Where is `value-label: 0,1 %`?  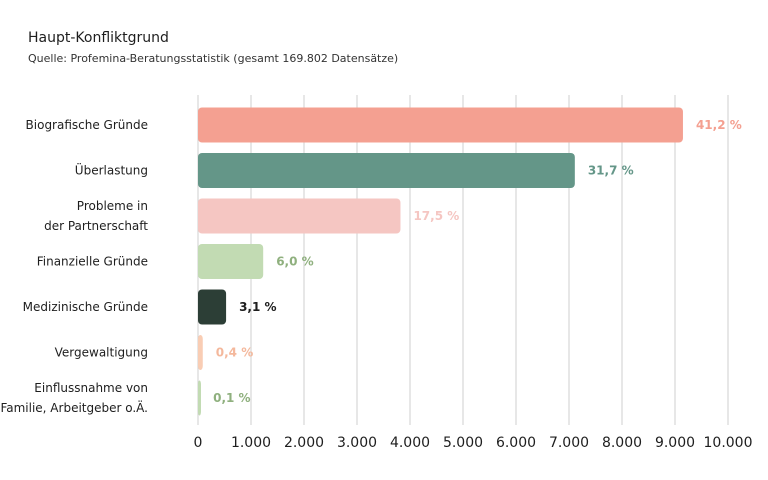 value-label: 0,1 % is located at coordinates (231, 398).